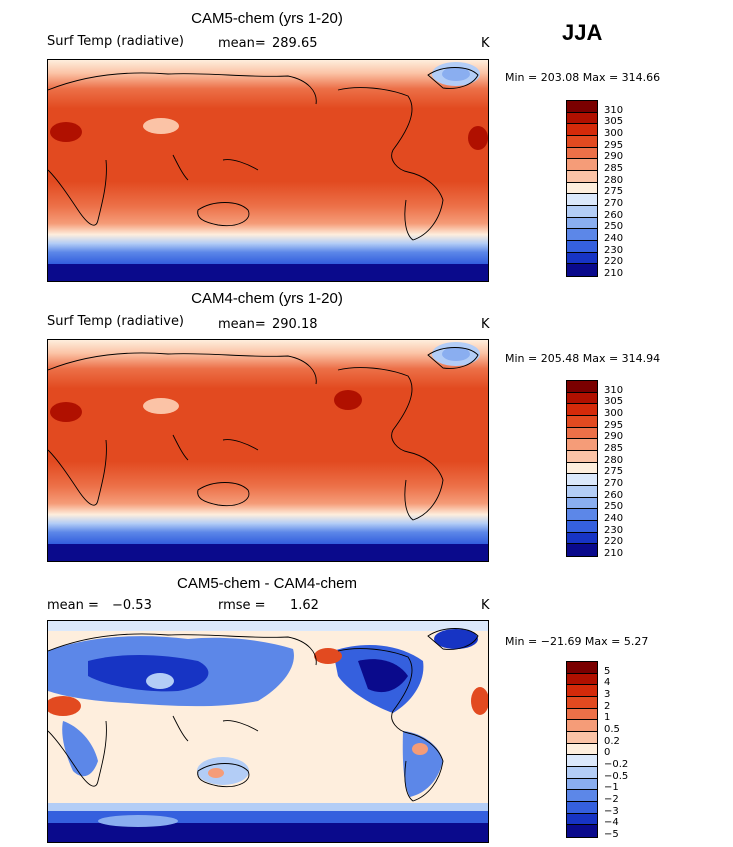 This screenshot has height=847, width=733. Describe the element at coordinates (612, 741) in the screenshot. I see `panel-3-colorbar-tick-label: 0.2` at that location.